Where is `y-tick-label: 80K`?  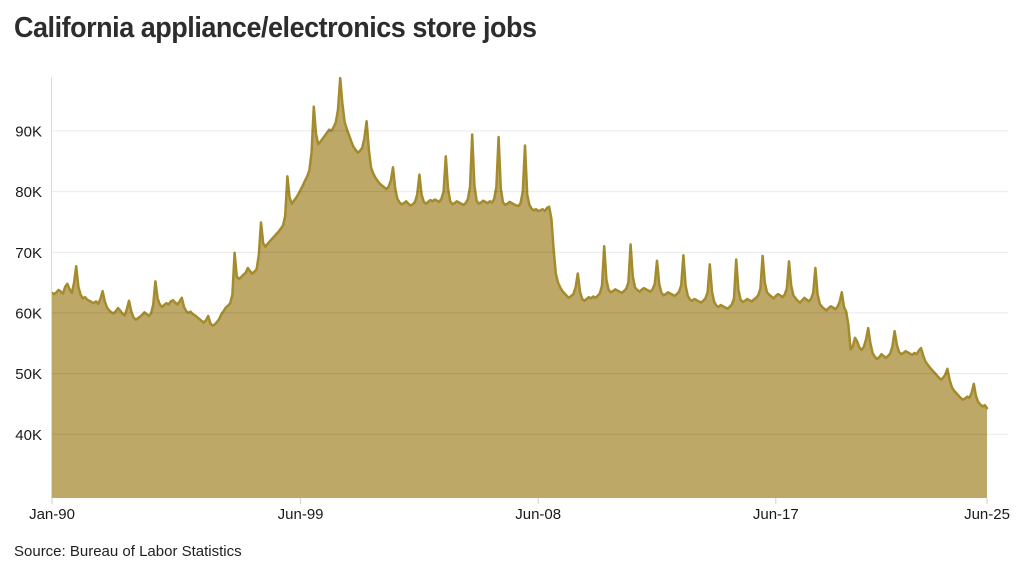 y-tick-label: 80K is located at coordinates (28, 192).